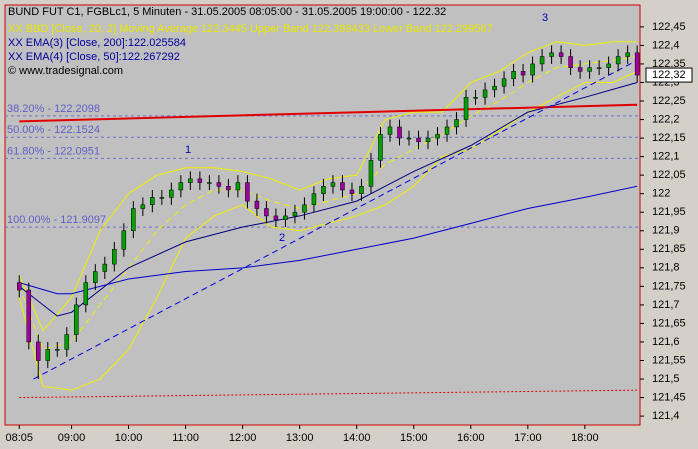 The width and height of the screenshot is (698, 449). Describe the element at coordinates (53, 151) in the screenshot. I see `level-label: 61.80% - 122.0951` at that location.